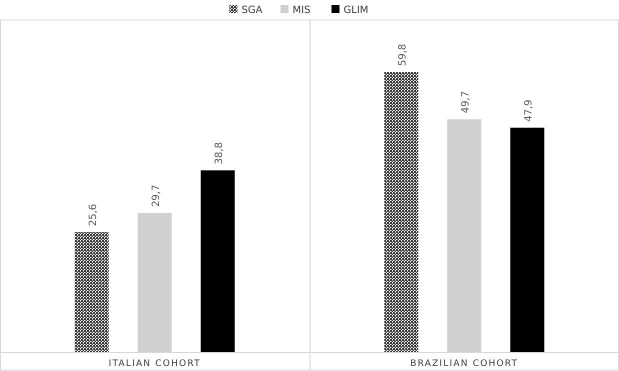  Describe the element at coordinates (402, 55) in the screenshot. I see `data-label: 59,8` at that location.